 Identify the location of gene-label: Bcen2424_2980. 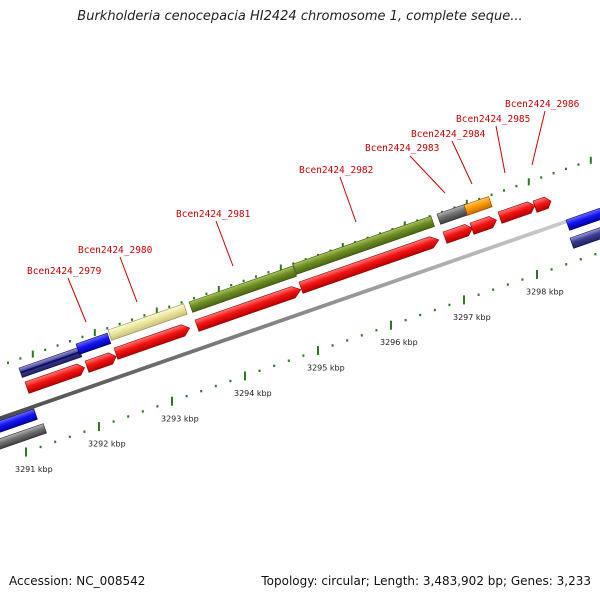
(115, 250).